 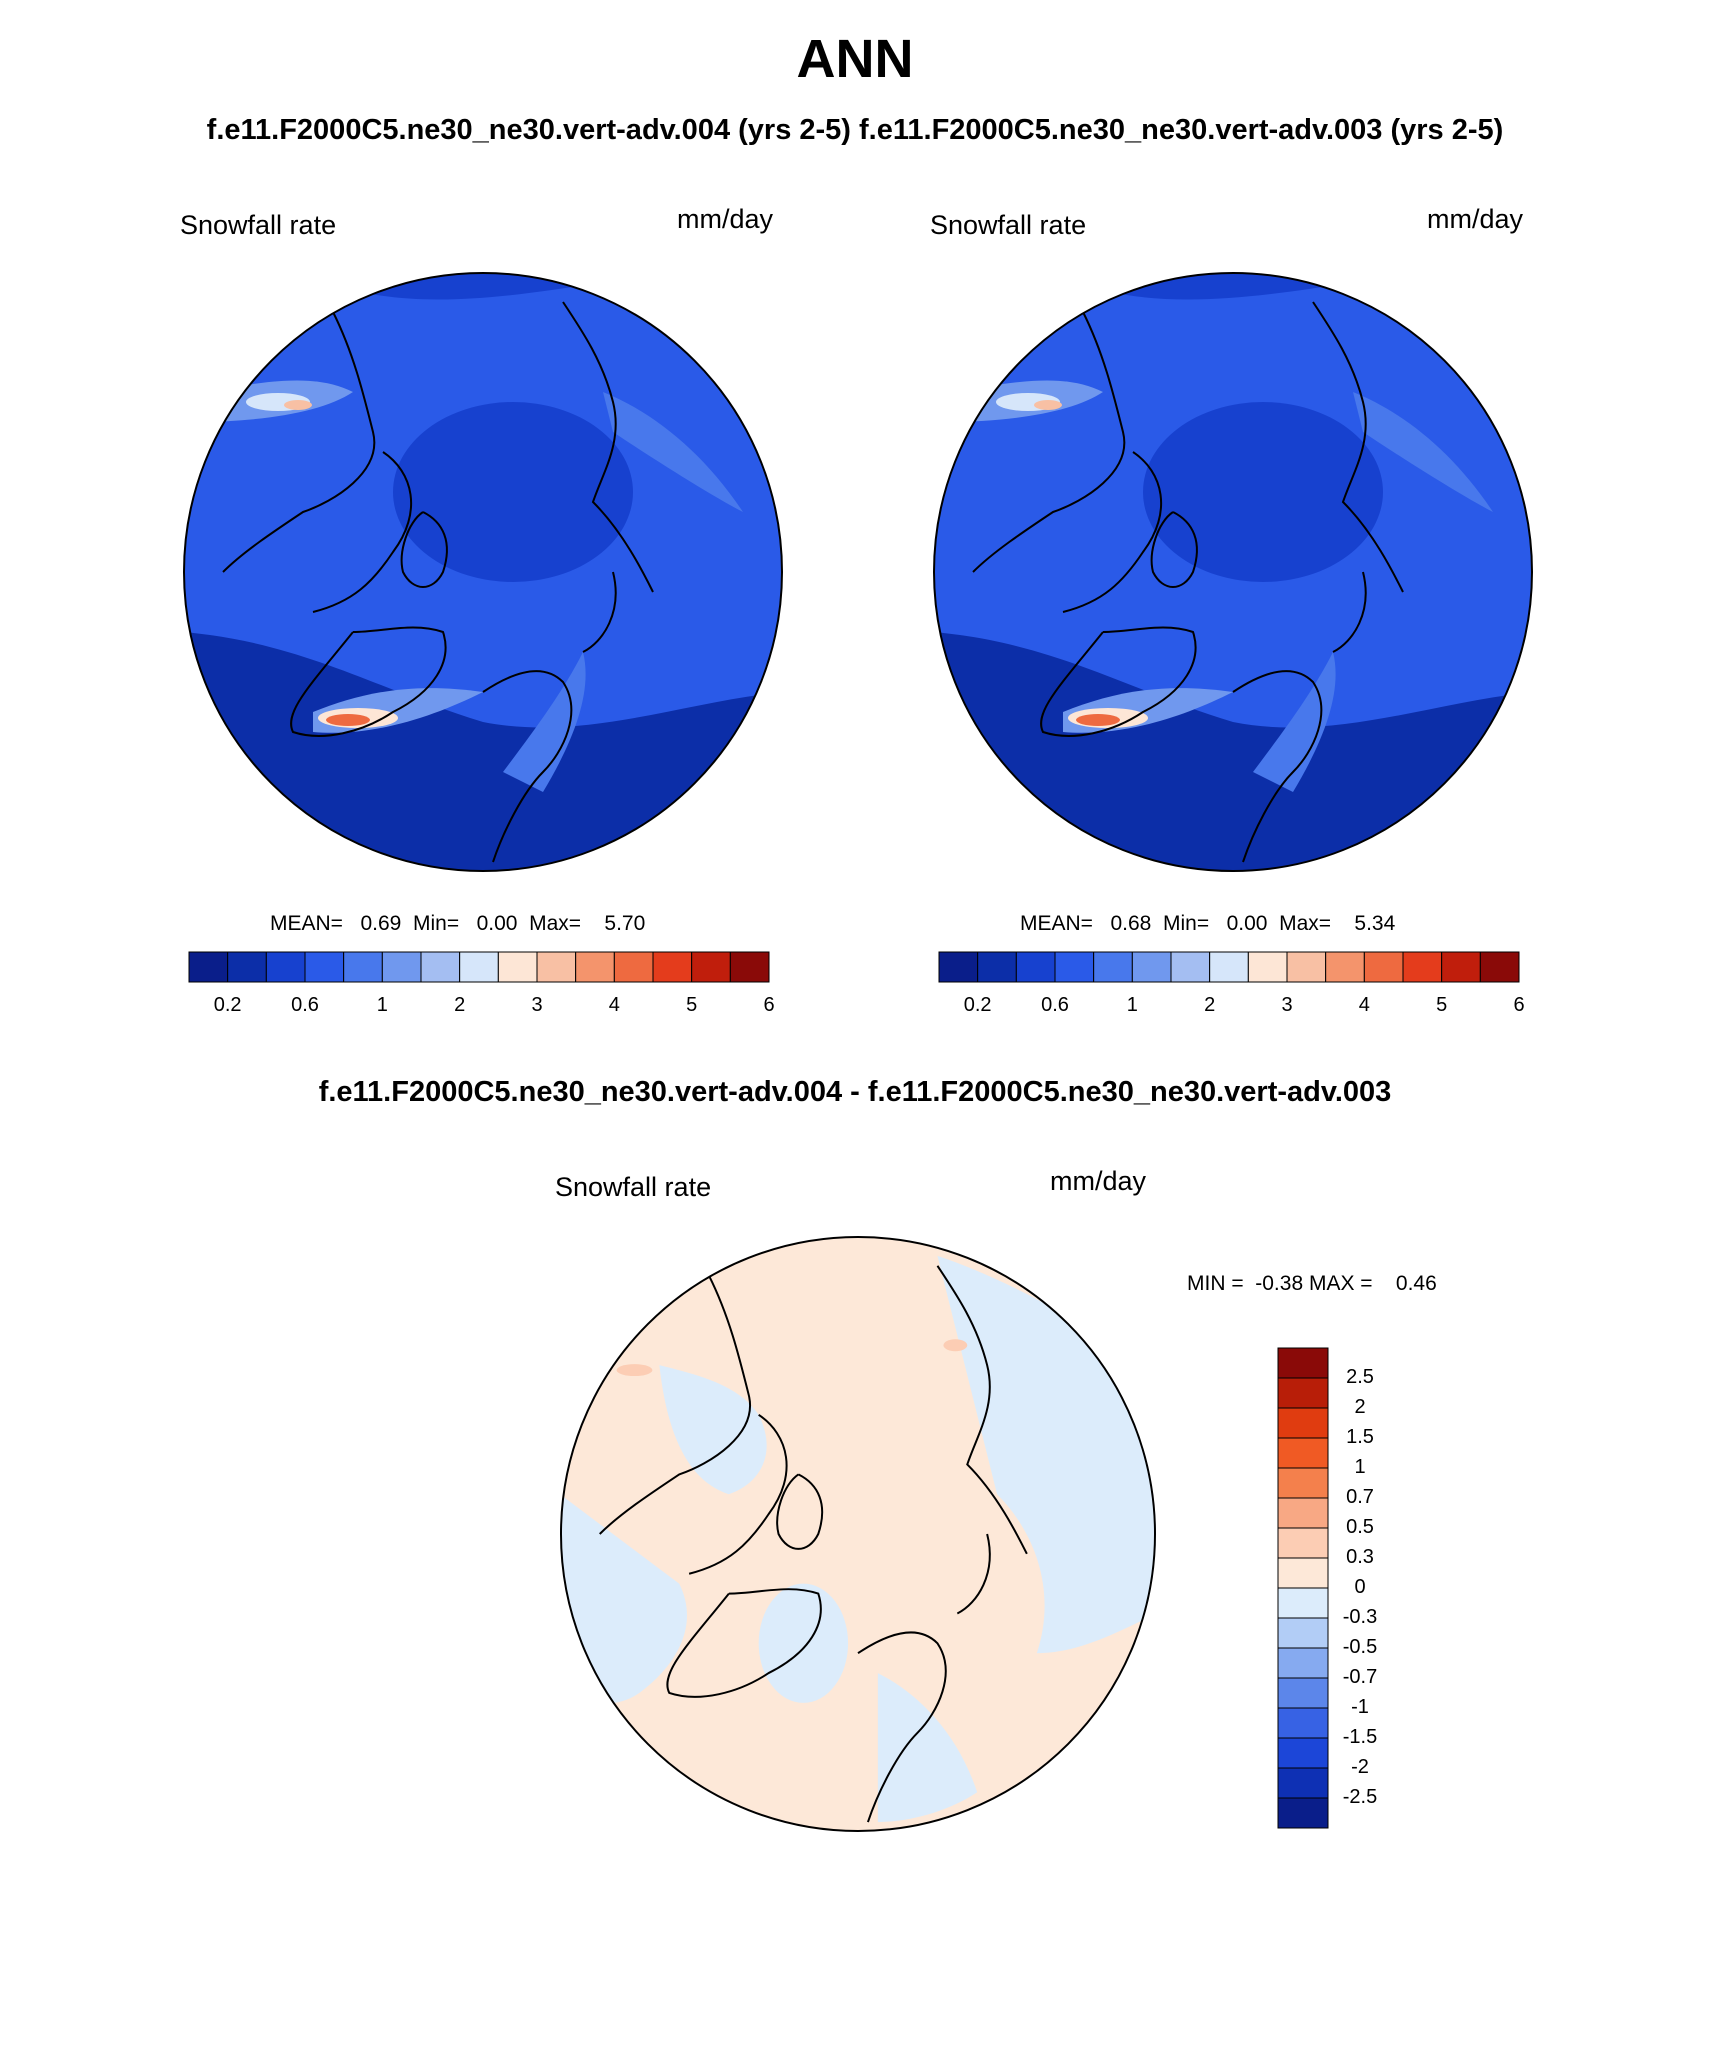 What do you see at coordinates (1208, 923) in the screenshot?
I see `panel2-stats: MEAN= 0.68 Min= 0.00 Max= 5.34` at bounding box center [1208, 923].